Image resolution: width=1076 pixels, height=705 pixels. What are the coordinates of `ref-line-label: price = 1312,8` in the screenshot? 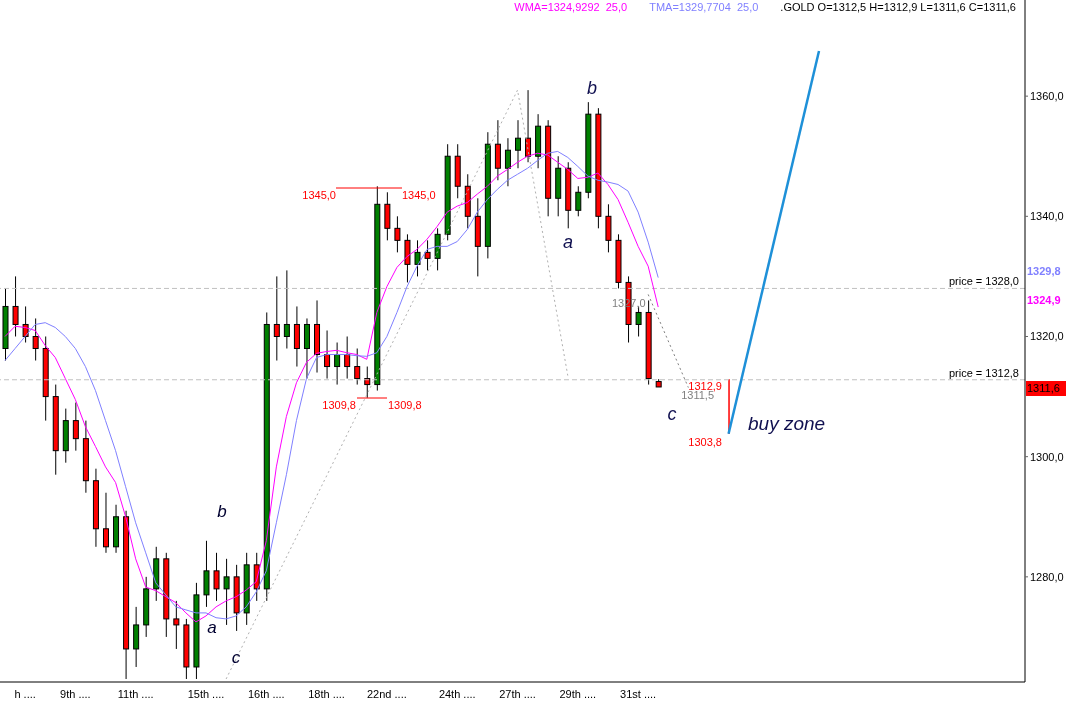 It's located at (983, 372).